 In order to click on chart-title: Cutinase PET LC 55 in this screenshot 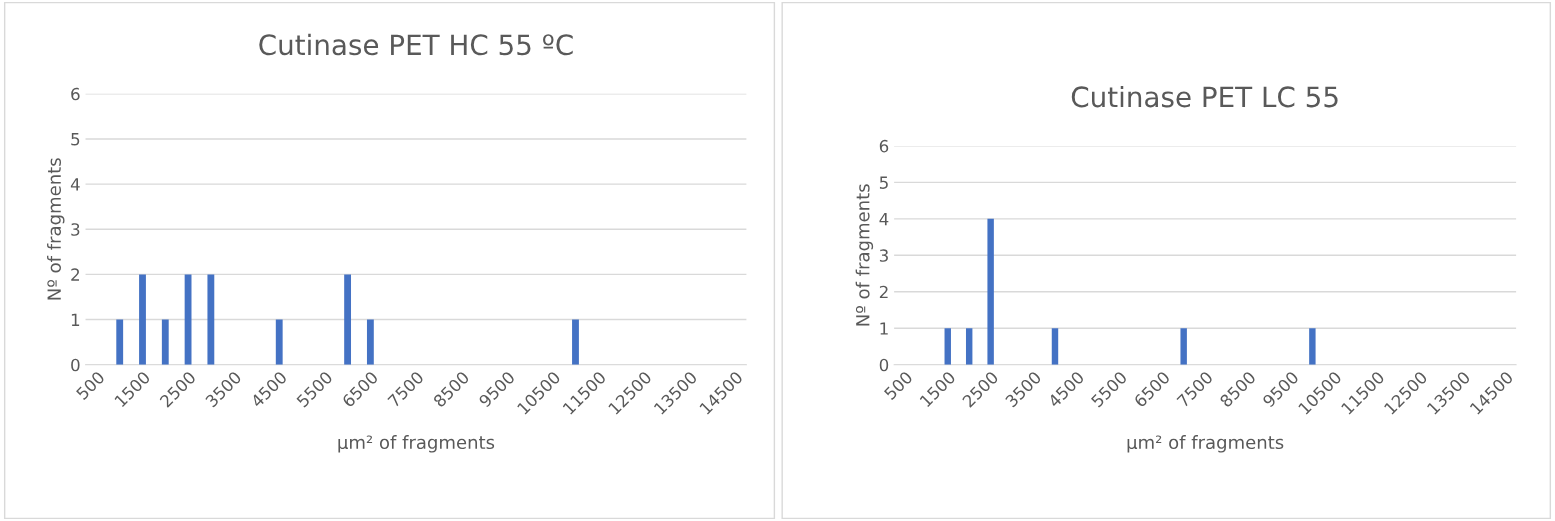, I will do `click(1204, 96)`.